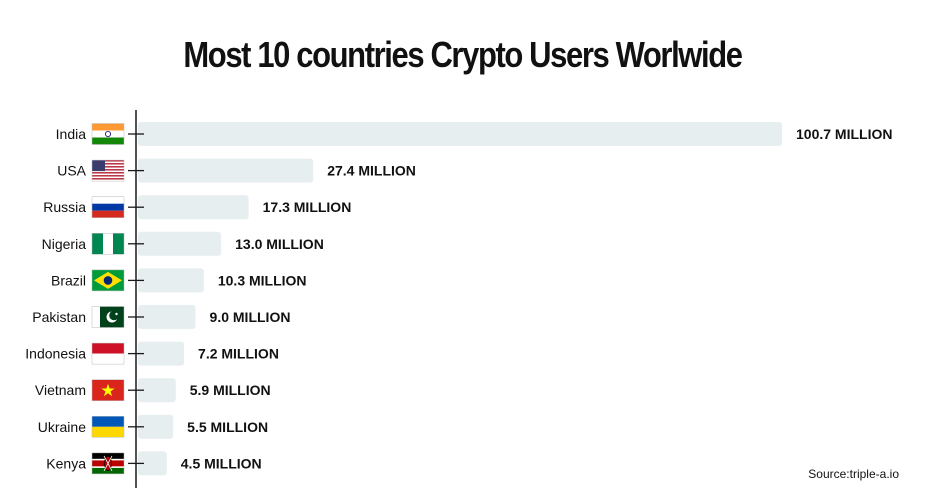  I want to click on vietnam-flag-icon, so click(108, 390).